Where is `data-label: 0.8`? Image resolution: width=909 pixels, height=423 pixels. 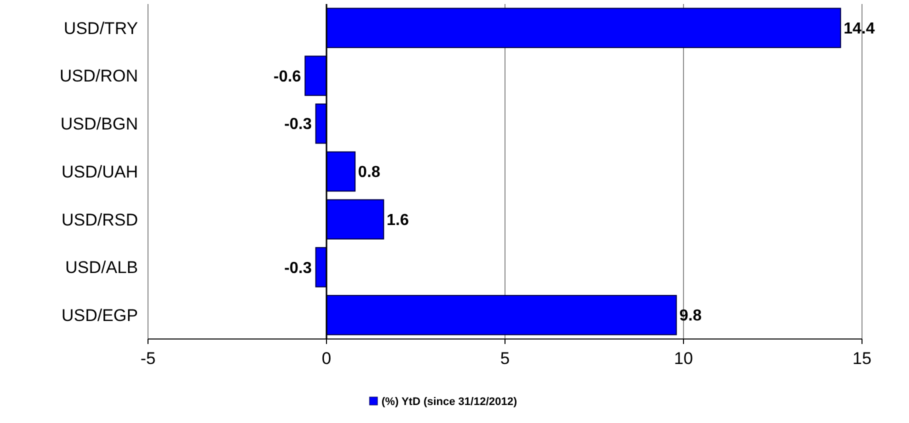 data-label: 0.8 is located at coordinates (369, 173).